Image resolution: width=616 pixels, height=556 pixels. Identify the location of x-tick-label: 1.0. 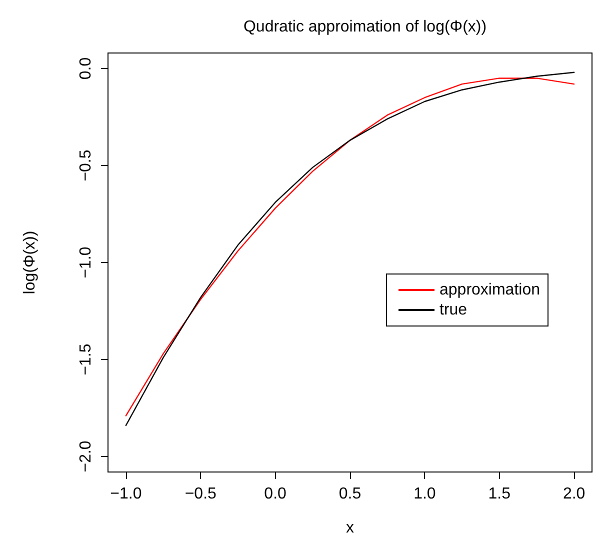
(425, 494).